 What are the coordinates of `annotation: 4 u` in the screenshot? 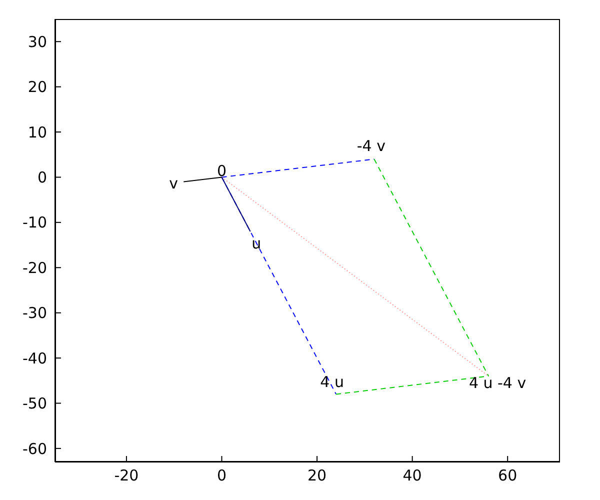 It's located at (332, 382).